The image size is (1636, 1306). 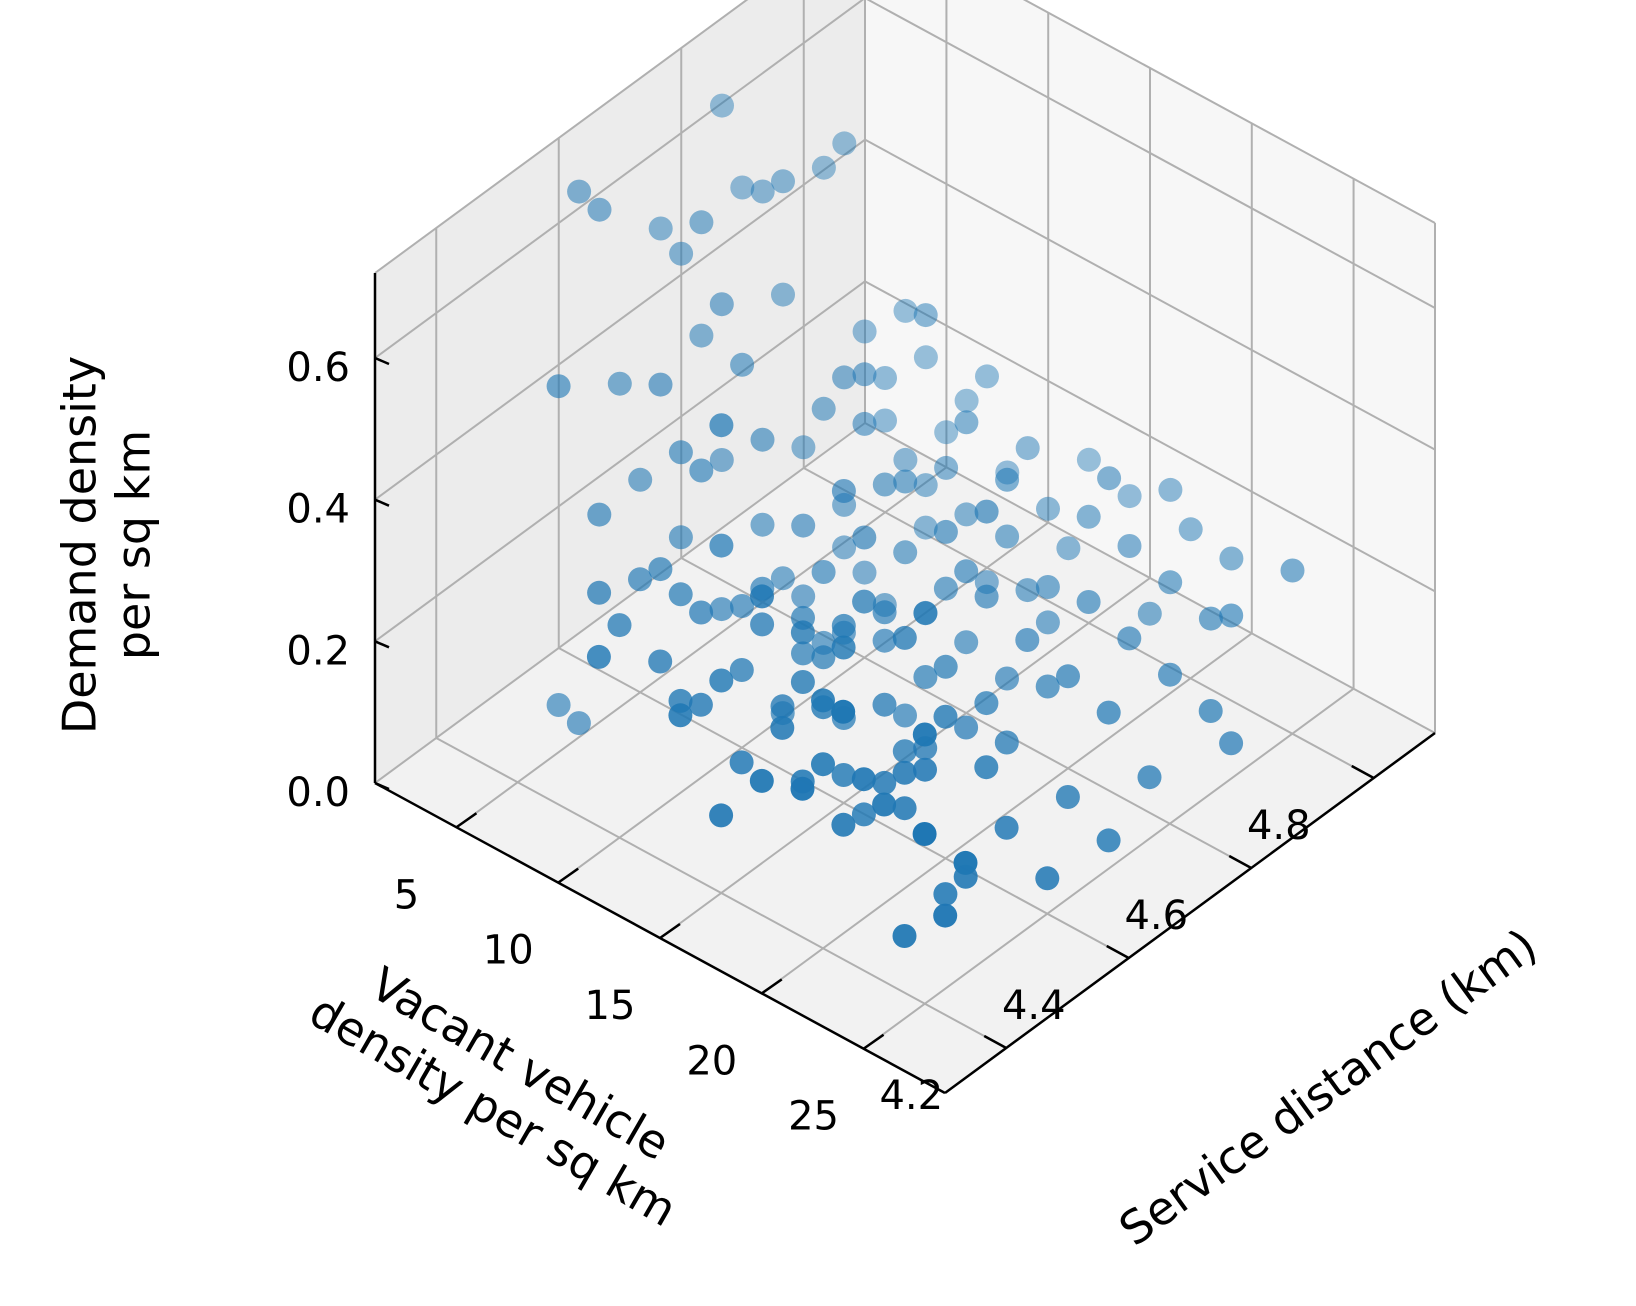 What do you see at coordinates (318, 368) in the screenshot?
I see `z-tick-label: 0.6` at bounding box center [318, 368].